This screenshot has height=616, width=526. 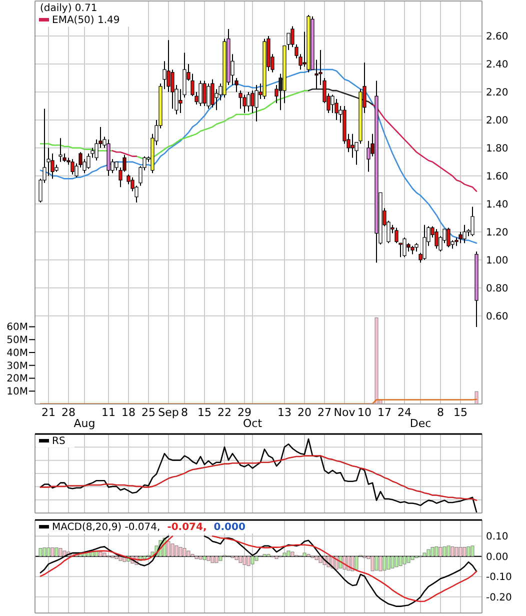 What do you see at coordinates (497, 260) in the screenshot?
I see `y-tick-label: 1.00` at bounding box center [497, 260].